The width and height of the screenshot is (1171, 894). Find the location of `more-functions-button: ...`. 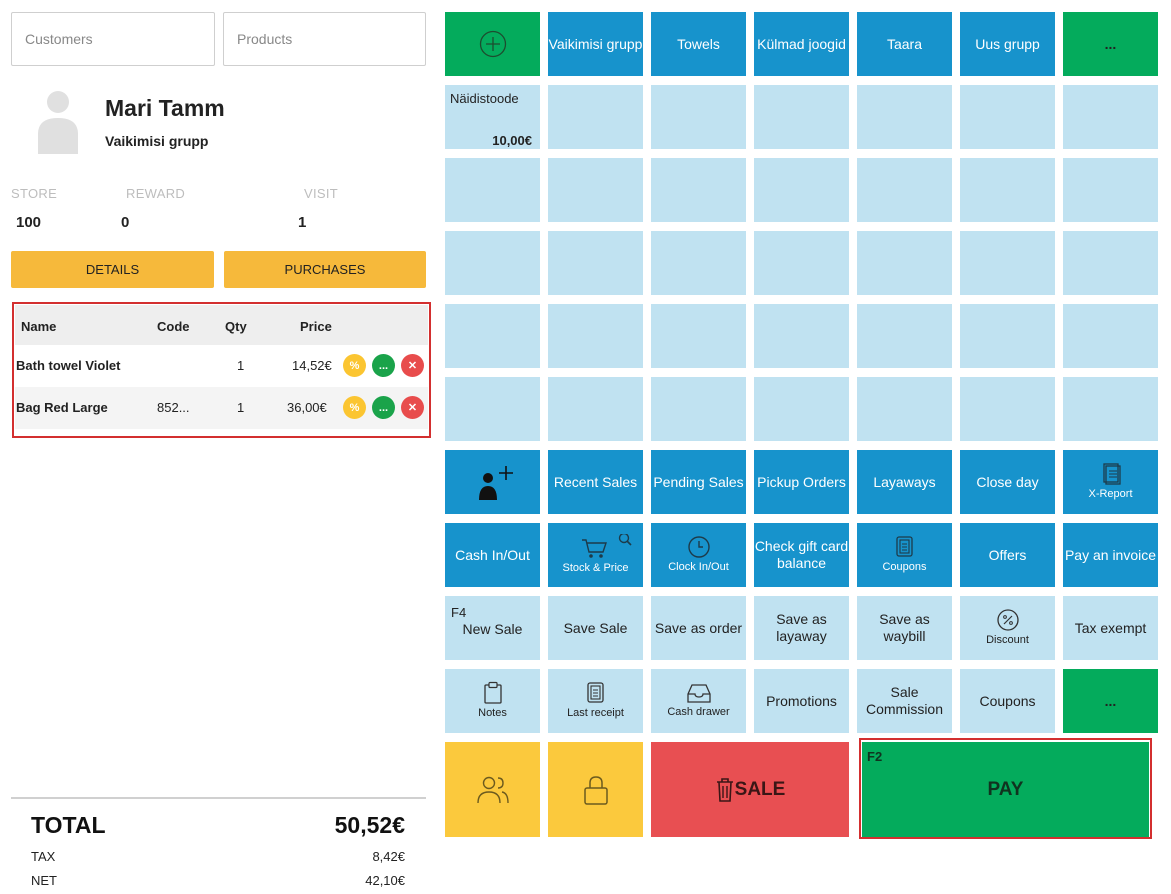

more-functions-button: ... is located at coordinates (1110, 701).